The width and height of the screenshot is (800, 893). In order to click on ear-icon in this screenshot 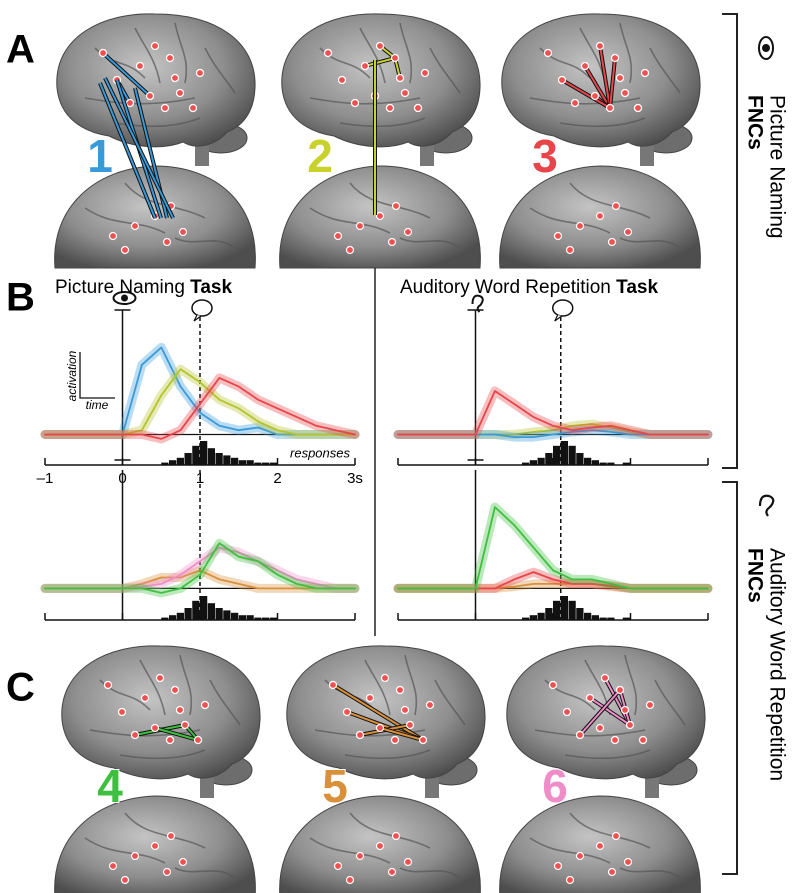, I will do `click(477, 303)`.